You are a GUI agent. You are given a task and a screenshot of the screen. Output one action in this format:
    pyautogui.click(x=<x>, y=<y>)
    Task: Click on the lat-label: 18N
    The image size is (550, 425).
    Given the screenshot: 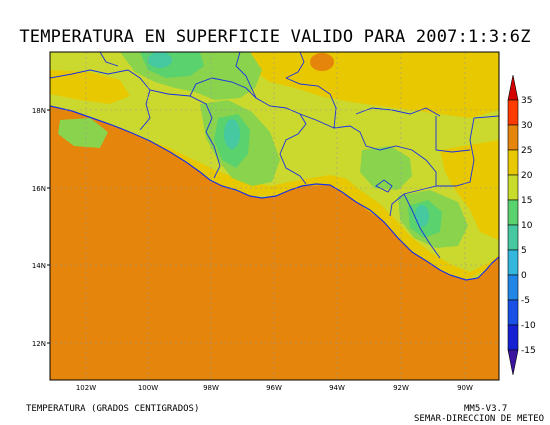 What is the action you would take?
    pyautogui.click(x=39, y=111)
    